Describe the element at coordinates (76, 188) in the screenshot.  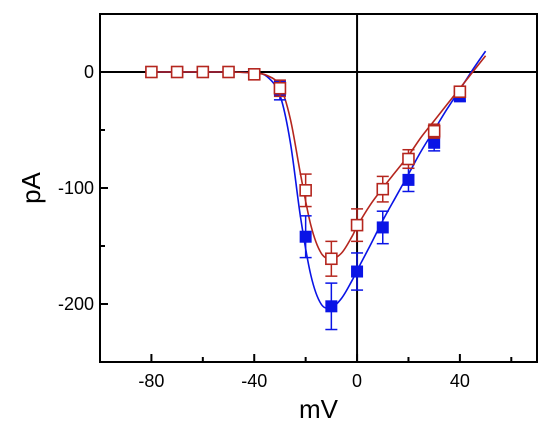
I see `y-tick-label: -100` at that location.